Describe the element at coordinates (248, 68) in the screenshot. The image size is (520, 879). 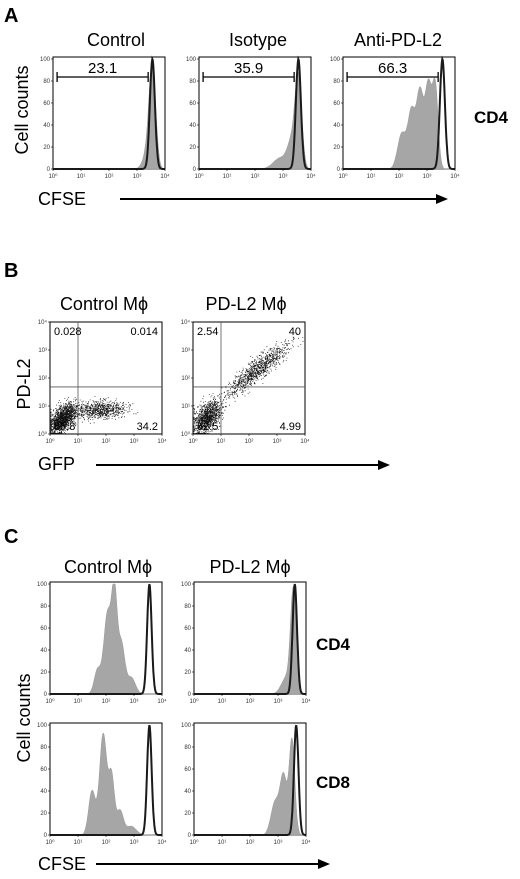
I see `gate-percentage: 35.9` at that location.